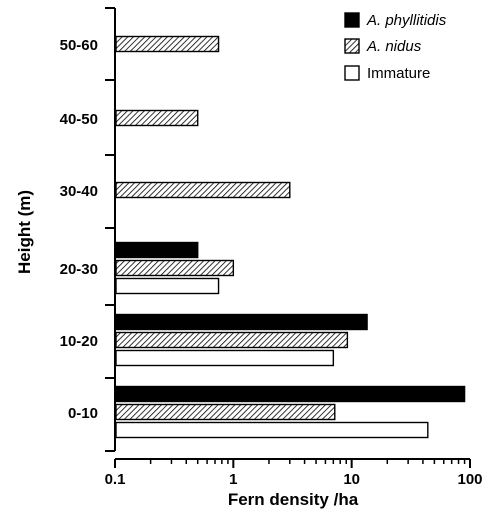 The height and width of the screenshot is (516, 491). What do you see at coordinates (233, 479) in the screenshot?
I see `x-tick-label-1: 1` at bounding box center [233, 479].